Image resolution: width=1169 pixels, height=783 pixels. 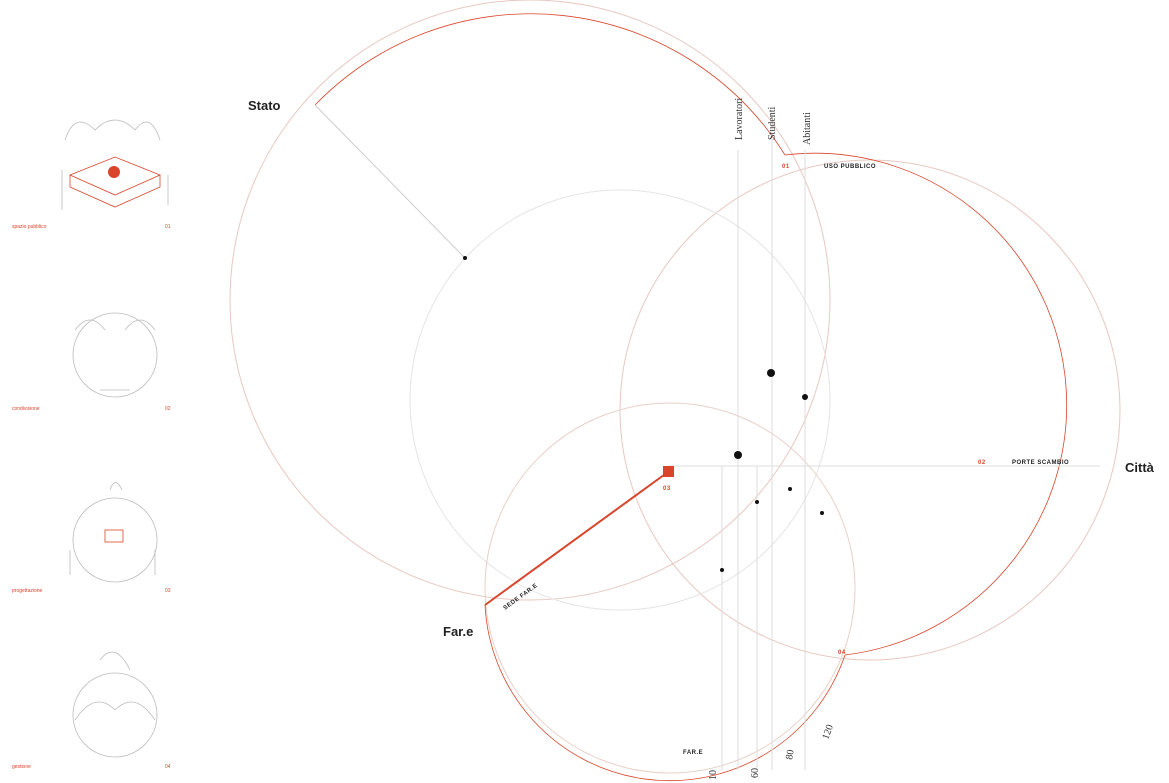 What do you see at coordinates (550, 84) in the screenshot?
I see `arc` at bounding box center [550, 84].